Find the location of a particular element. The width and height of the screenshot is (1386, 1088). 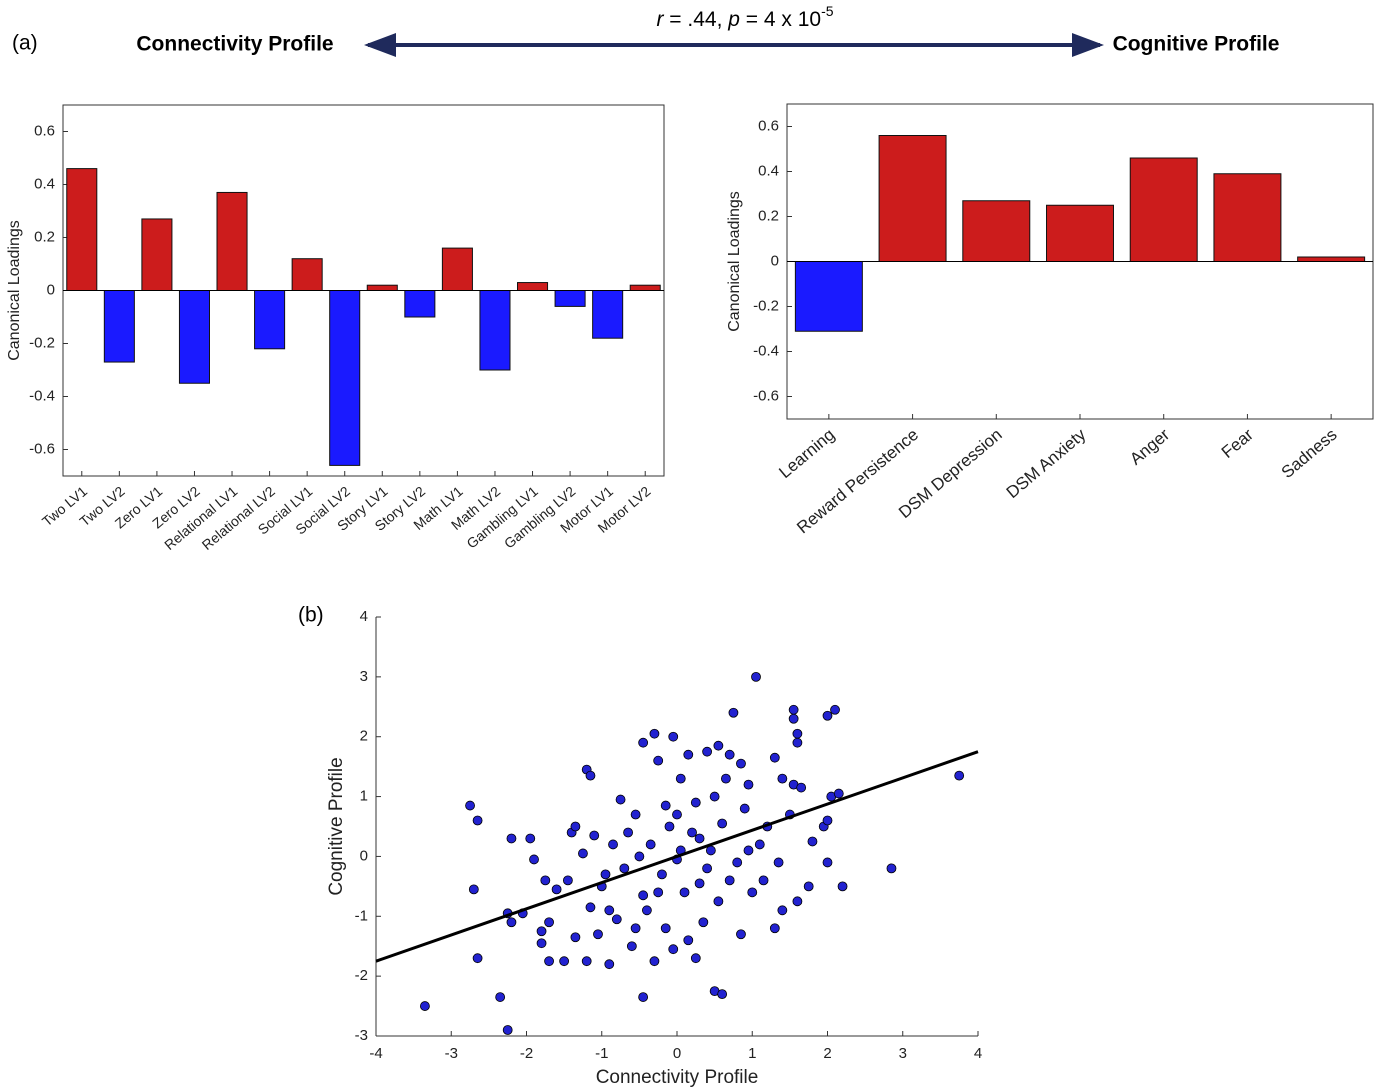

y-tick-label: -3 is located at coordinates (361, 1035).